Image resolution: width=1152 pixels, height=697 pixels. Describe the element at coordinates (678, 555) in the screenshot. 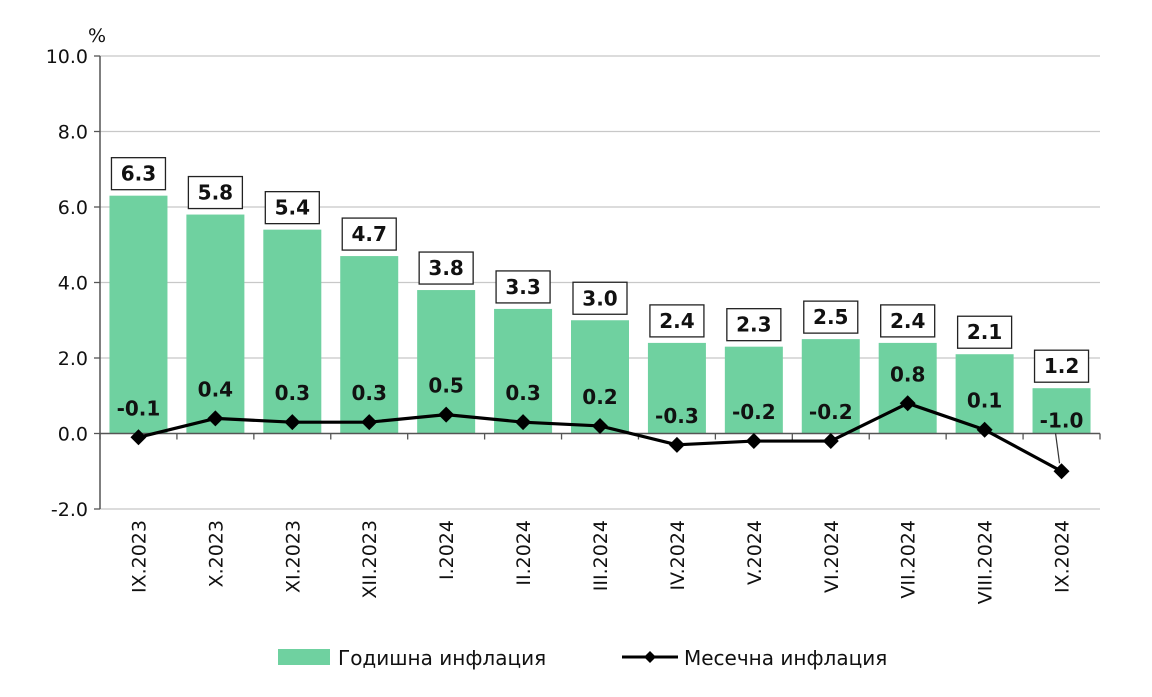

I see `x-tick-label: IV.2024` at that location.